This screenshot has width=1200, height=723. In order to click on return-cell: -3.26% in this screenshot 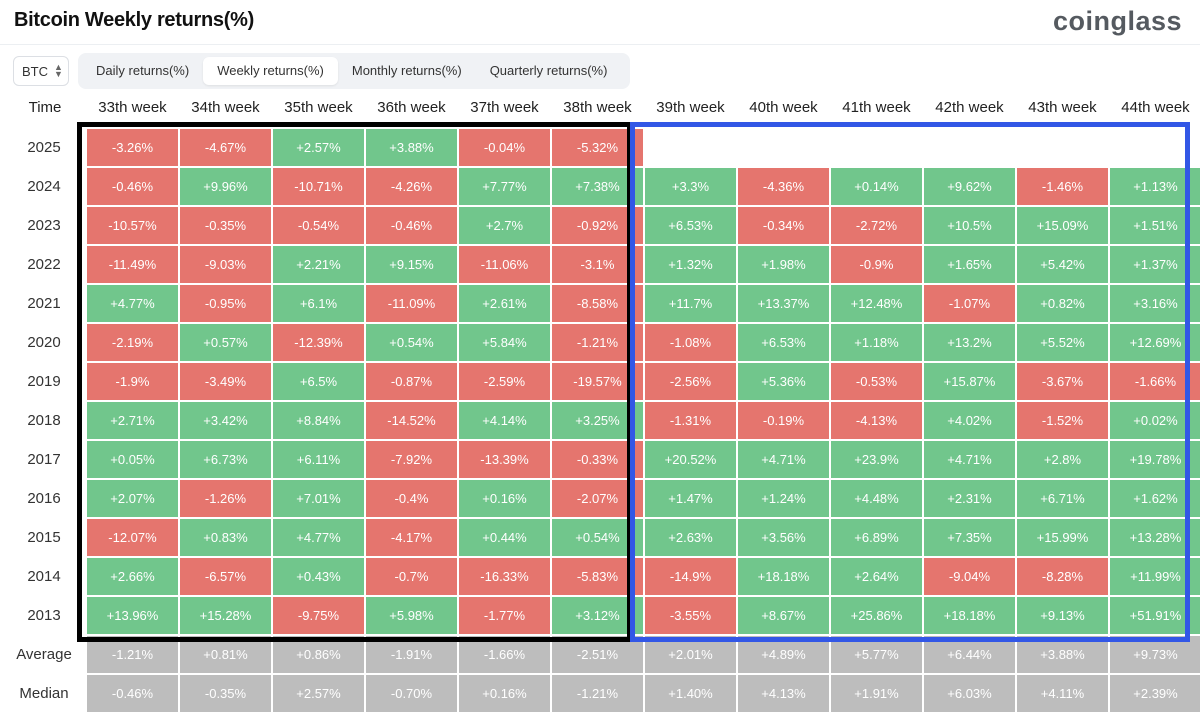, I will do `click(132, 147)`.